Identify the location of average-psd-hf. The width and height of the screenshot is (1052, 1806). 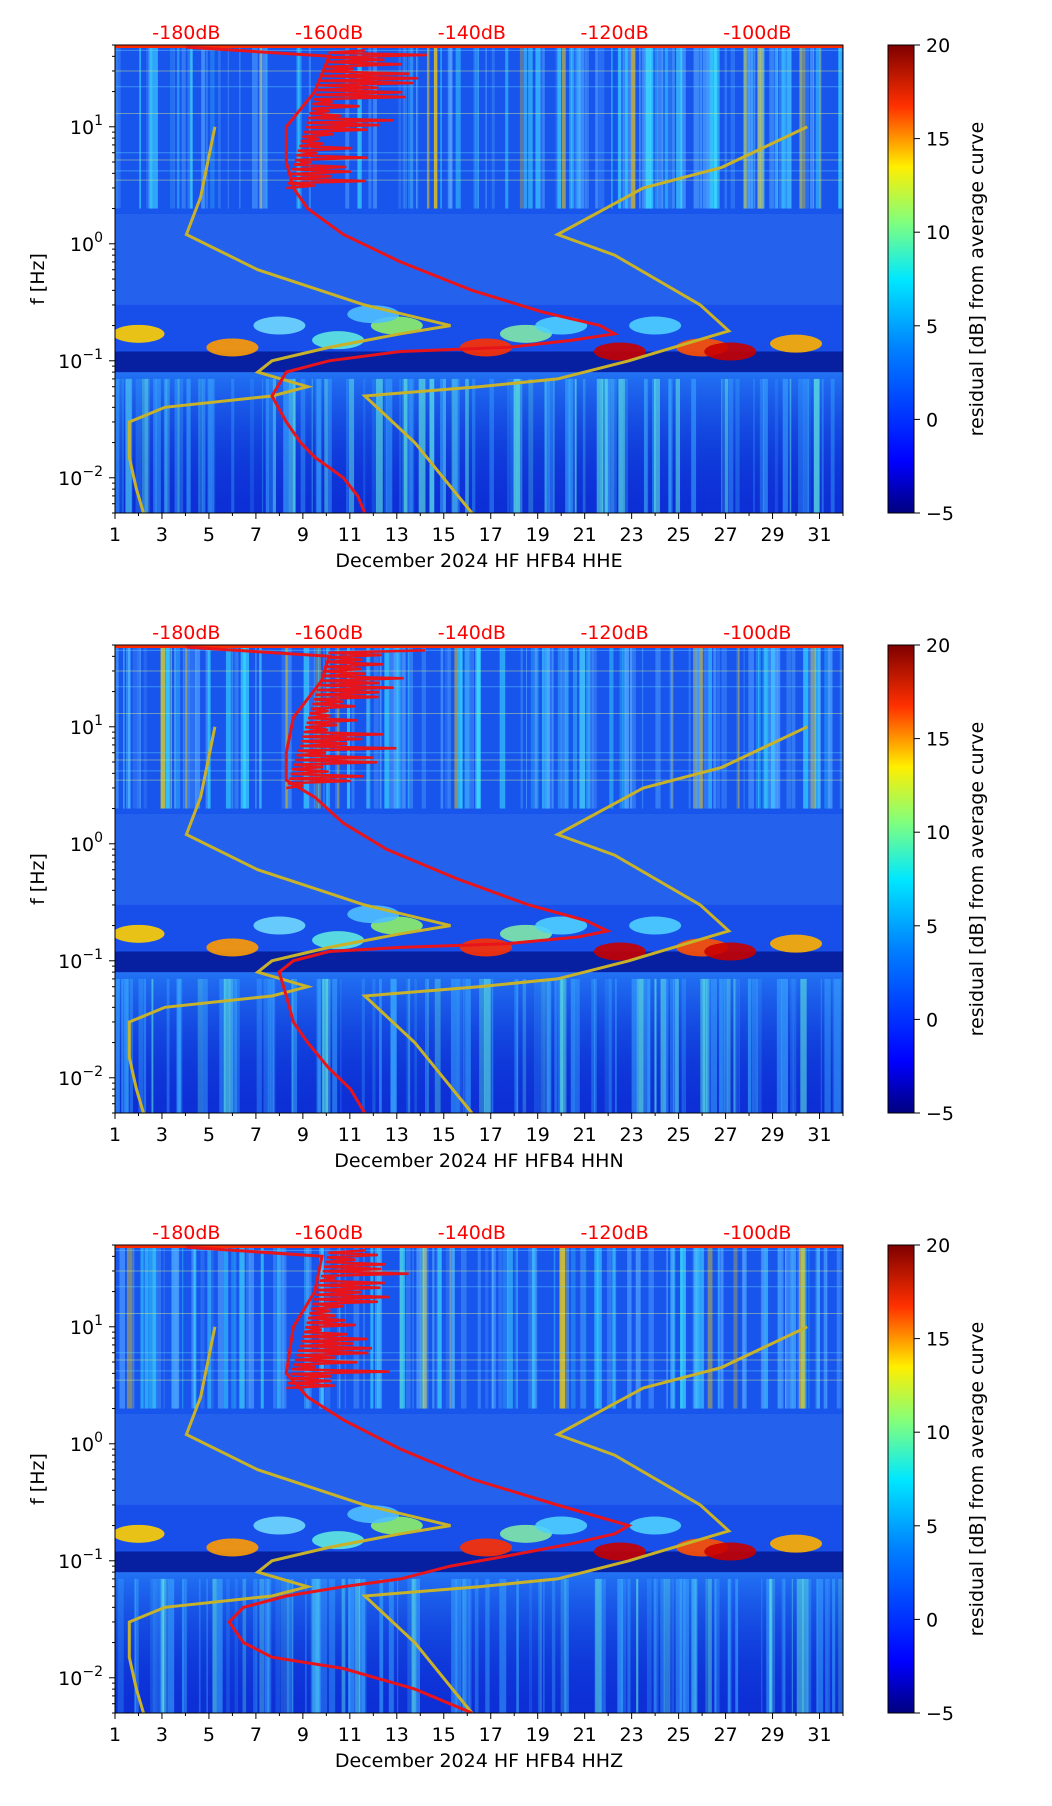
(356, 119).